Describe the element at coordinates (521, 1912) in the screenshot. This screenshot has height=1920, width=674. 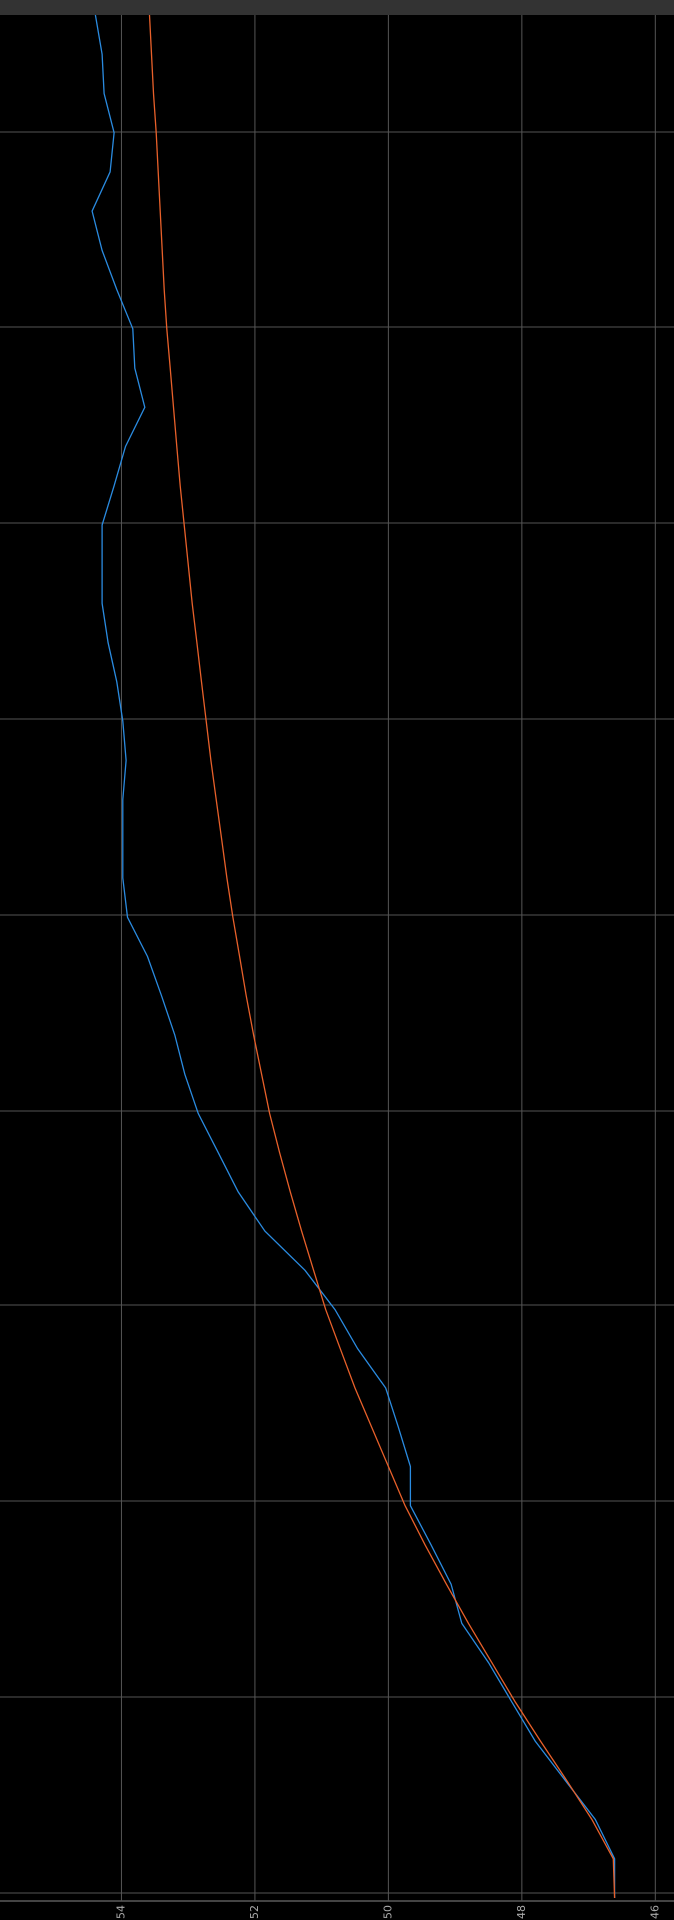
I see `x-tick-label: 48` at that location.